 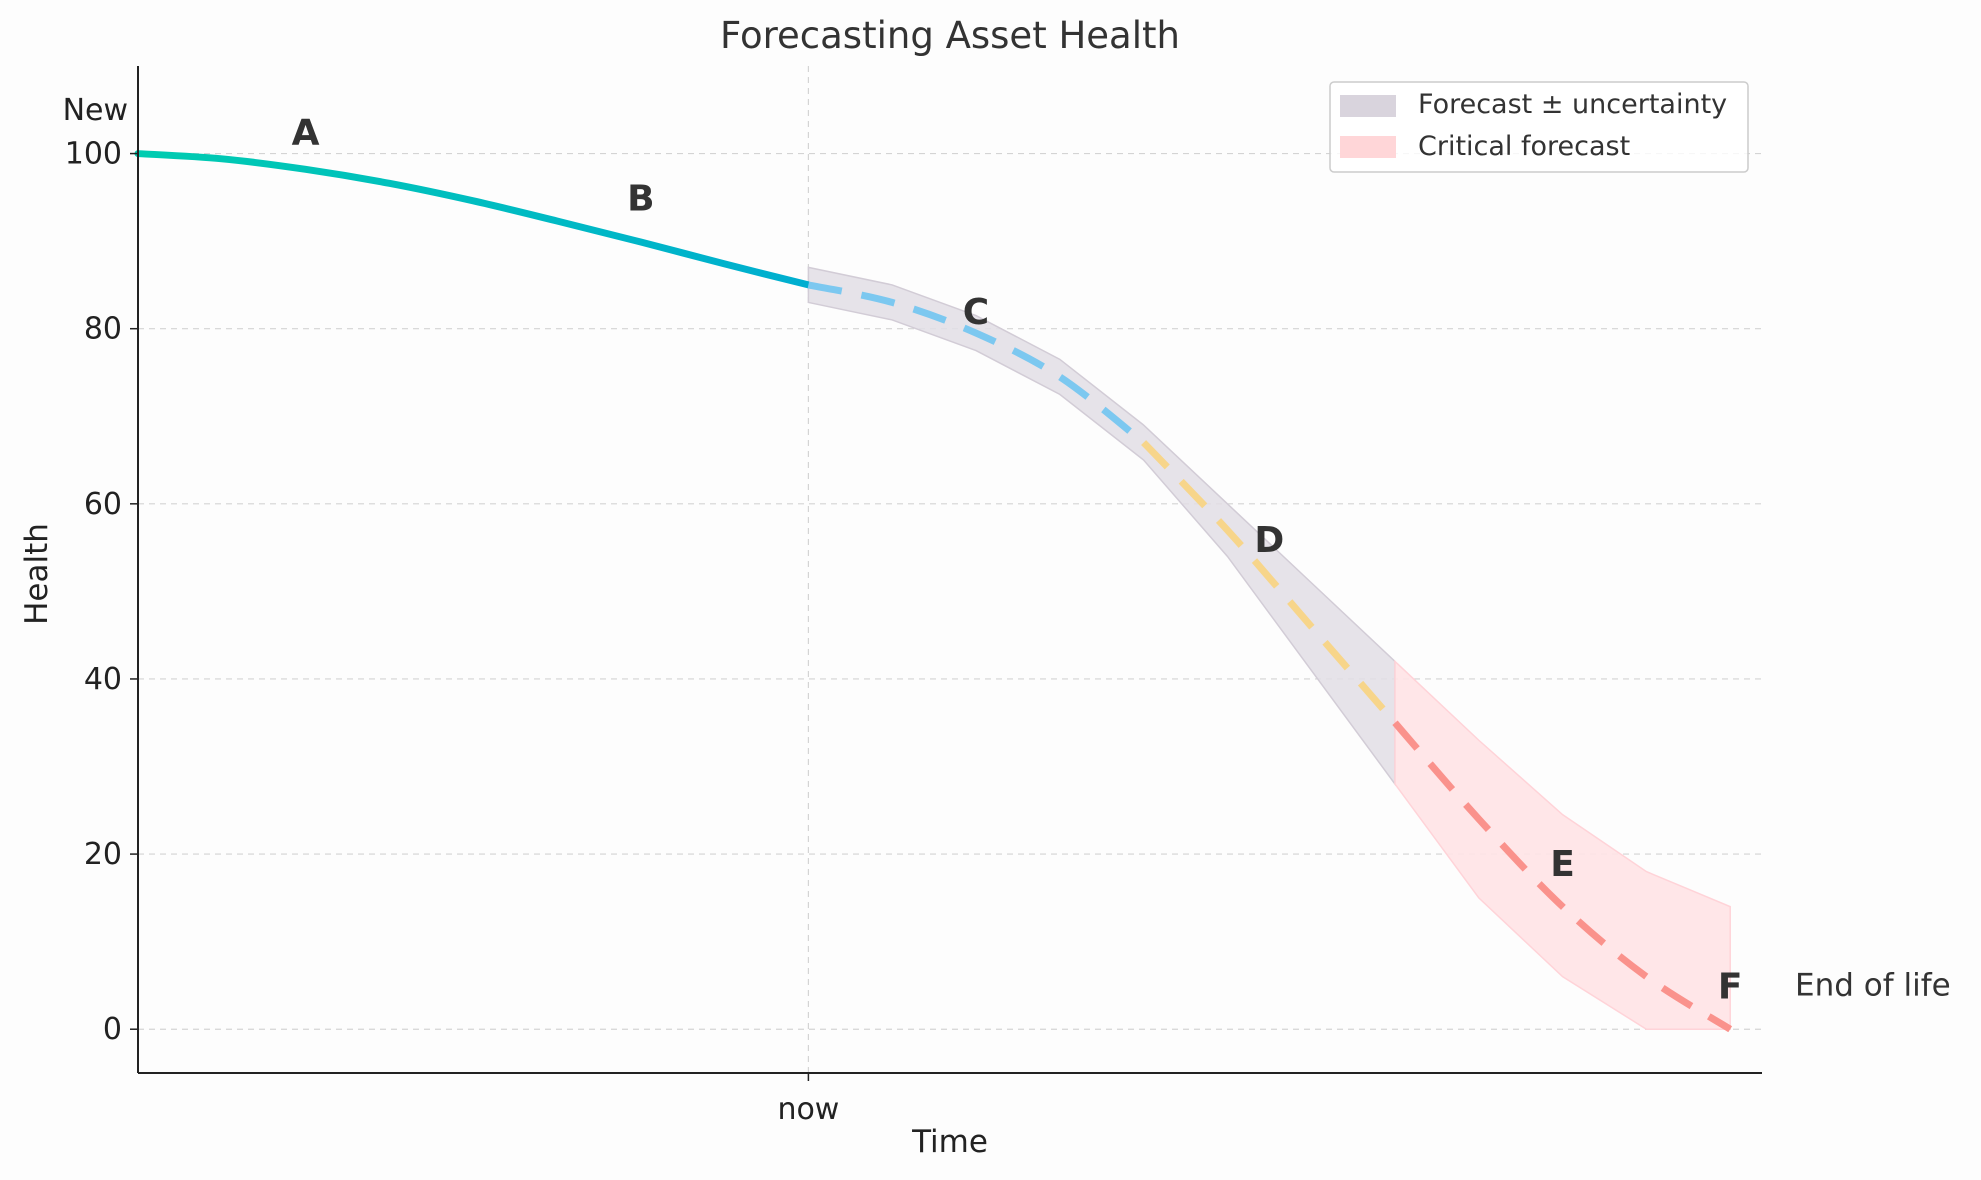 What do you see at coordinates (976, 312) in the screenshot?
I see `point-label-c: C` at bounding box center [976, 312].